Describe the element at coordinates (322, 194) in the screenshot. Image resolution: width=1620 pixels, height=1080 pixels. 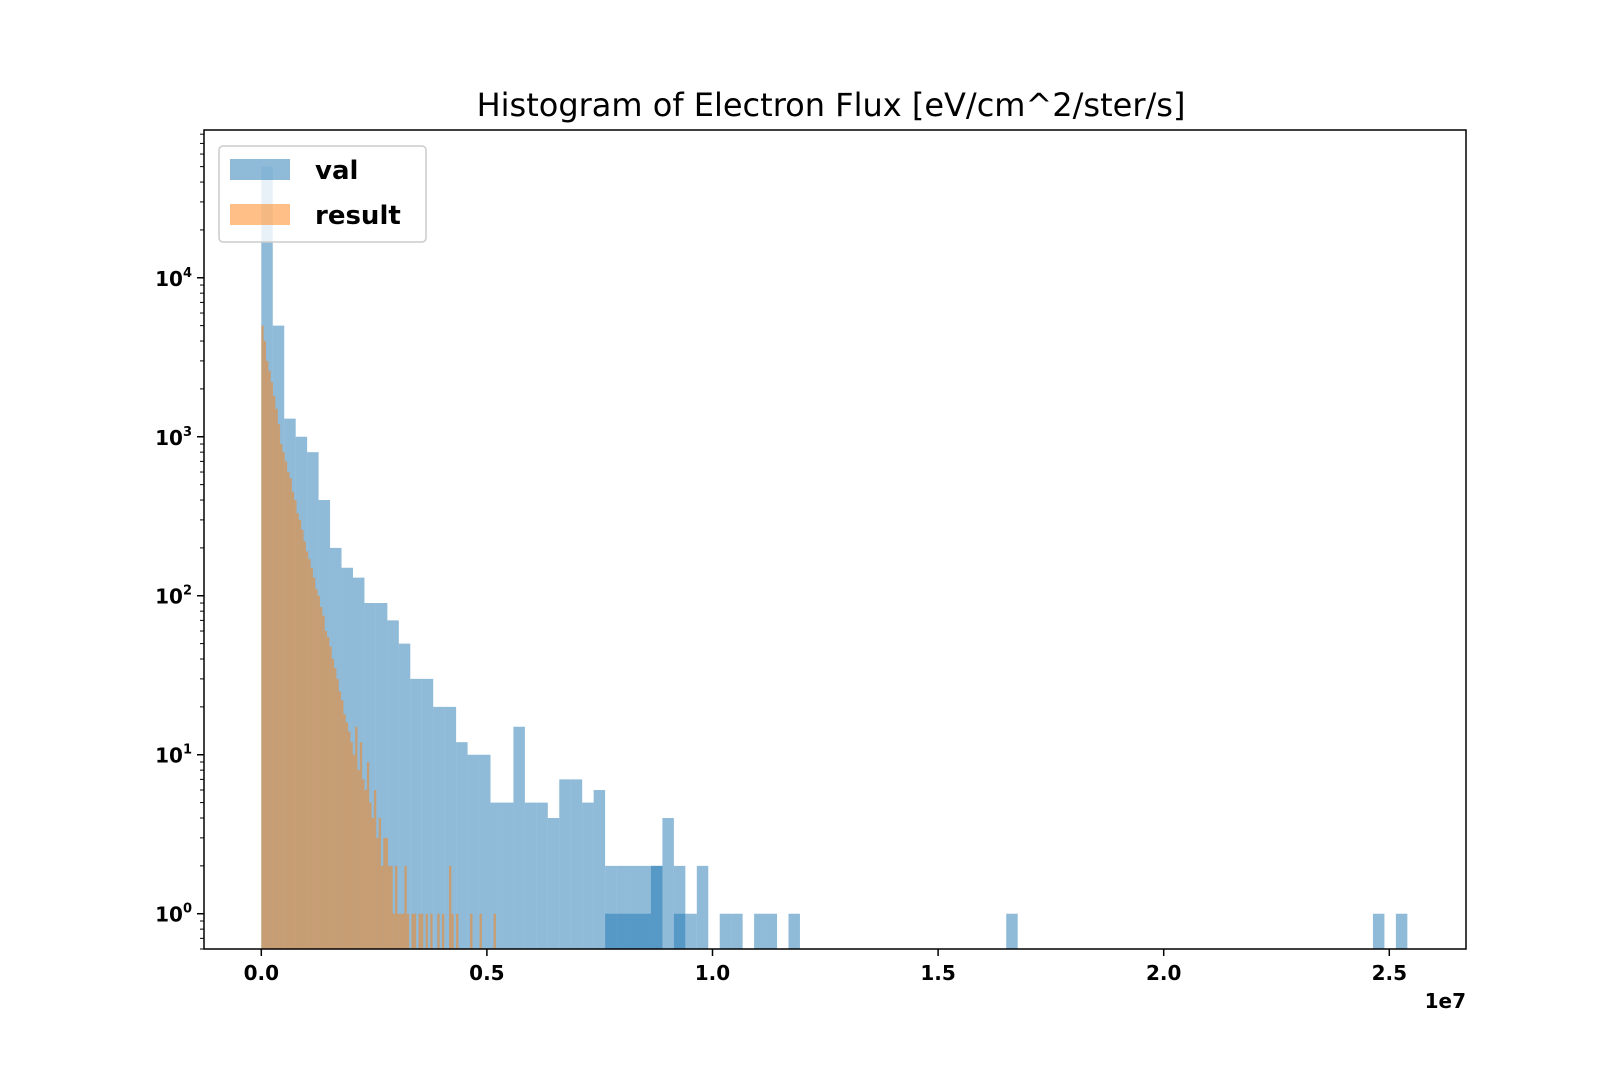
I see `legend: val result` at that location.